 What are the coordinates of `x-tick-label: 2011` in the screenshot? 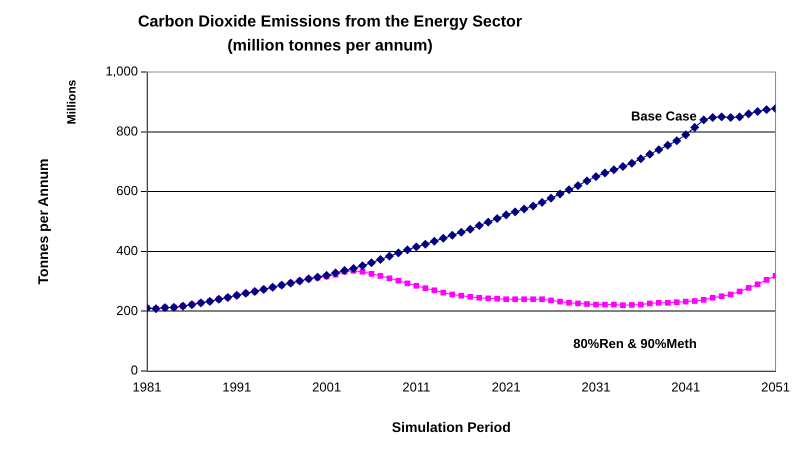 It's located at (416, 386).